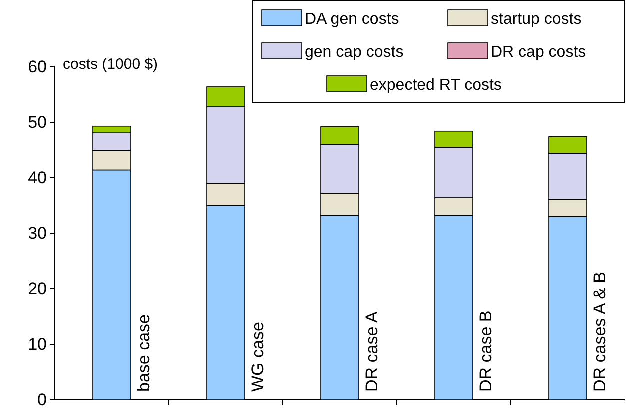  I want to click on legend-label: DR cap costs, so click(538, 52).